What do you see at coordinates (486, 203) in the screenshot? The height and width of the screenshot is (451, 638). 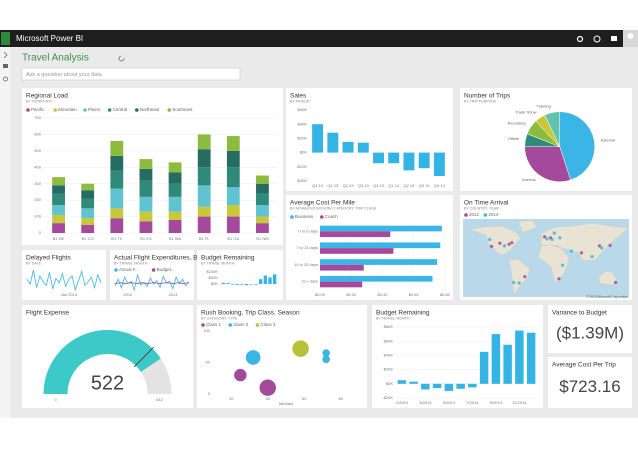 I see `tile-title: On Time Arrival` at bounding box center [486, 203].